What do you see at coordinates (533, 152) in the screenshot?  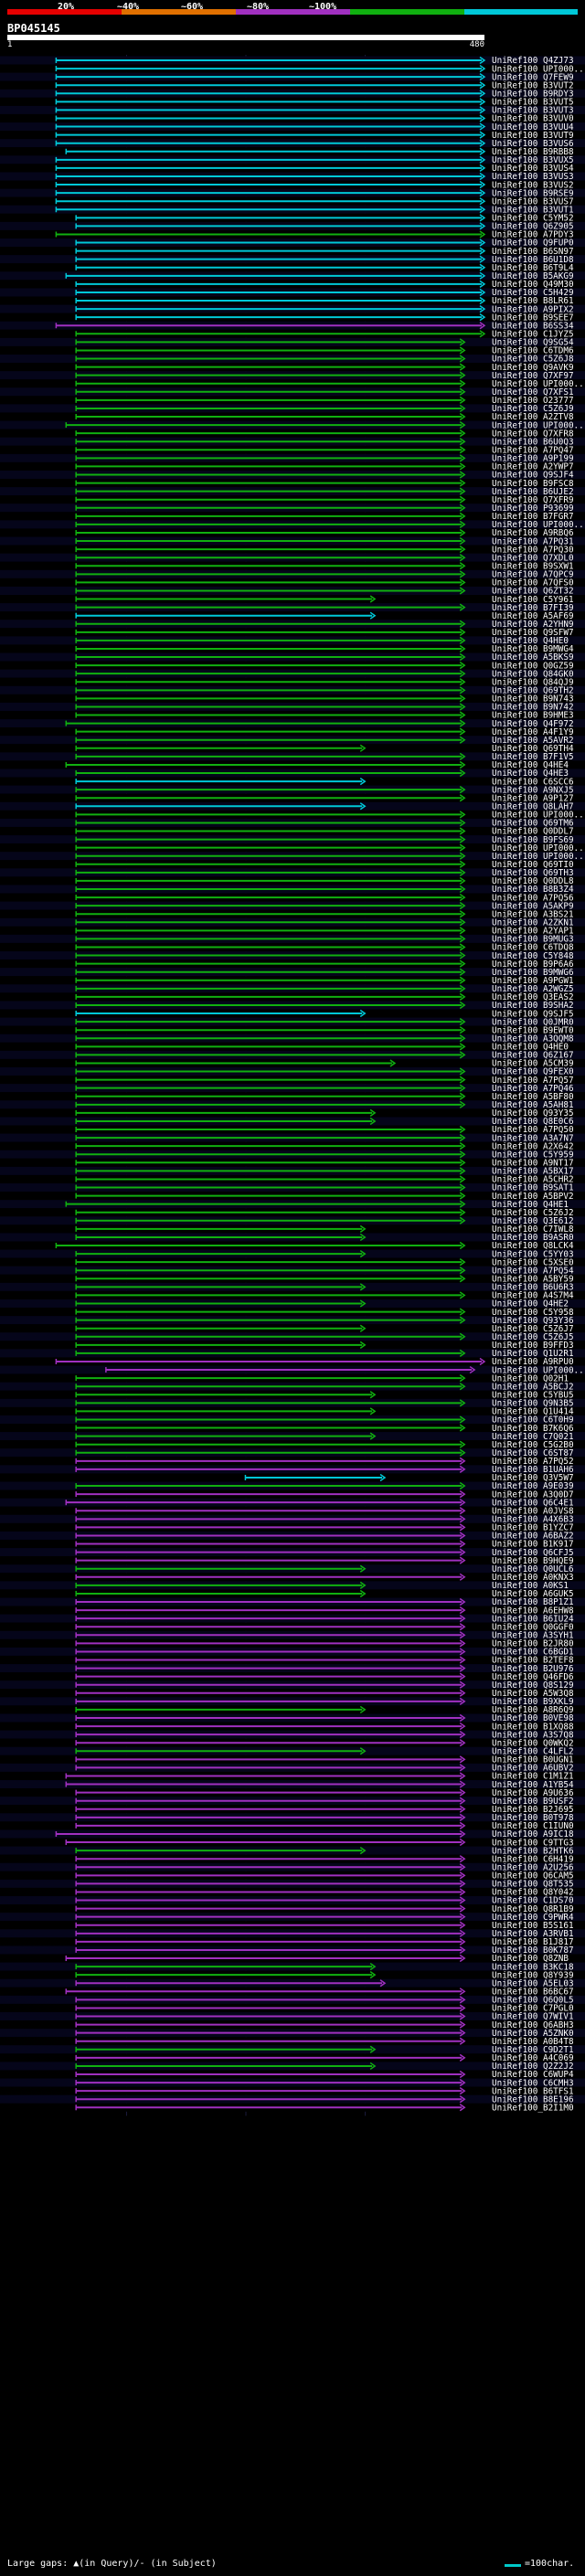 I see `hit-label: UniRef100_B9RBB8` at bounding box center [533, 152].